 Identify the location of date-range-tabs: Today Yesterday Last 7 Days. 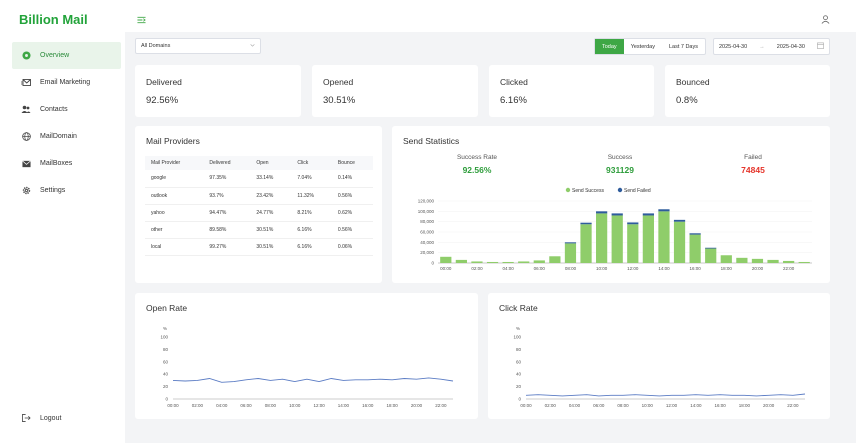
(650, 46).